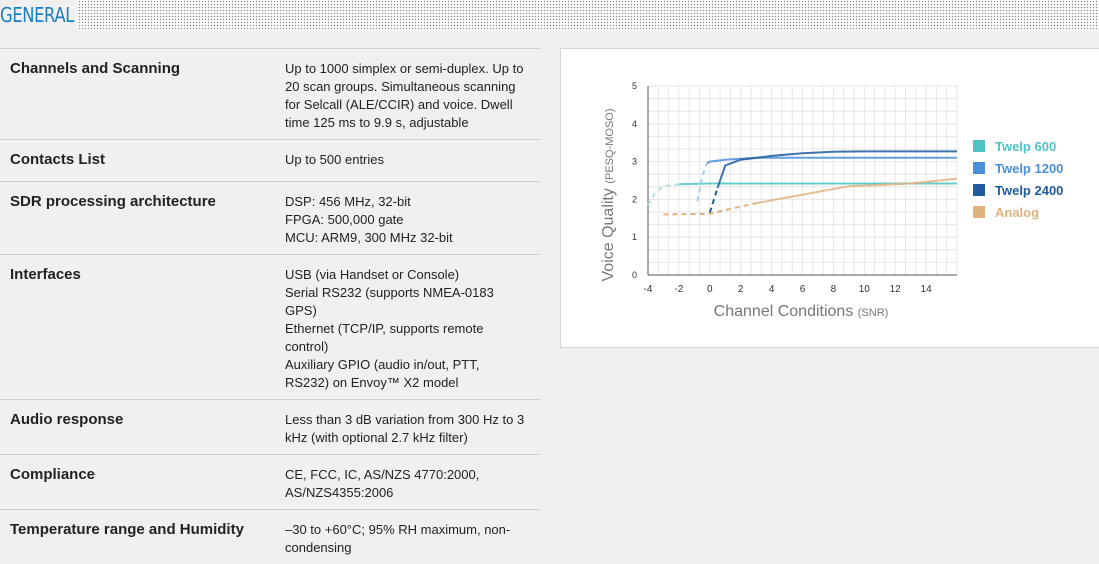  I want to click on y-tick-label: 3, so click(634, 162).